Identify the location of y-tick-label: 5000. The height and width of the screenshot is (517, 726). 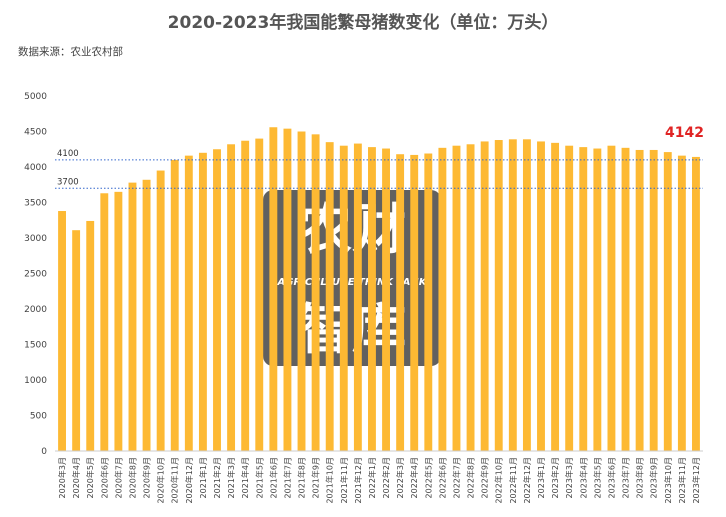
(35, 97).